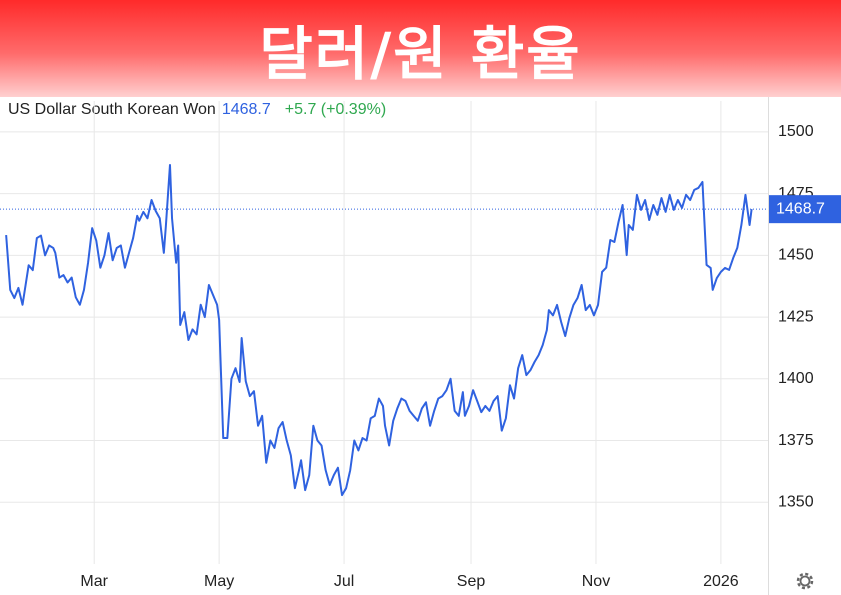 The width and height of the screenshot is (841, 595). What do you see at coordinates (796, 501) in the screenshot?
I see `y-tick-label: 1350` at bounding box center [796, 501].